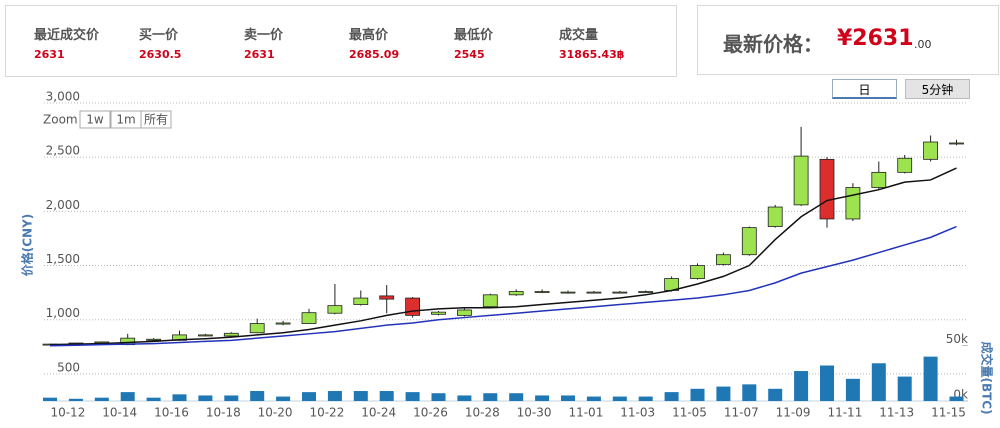  What do you see at coordinates (160, 54) in the screenshot?
I see `ticker-value: 2630.5` at bounding box center [160, 54].